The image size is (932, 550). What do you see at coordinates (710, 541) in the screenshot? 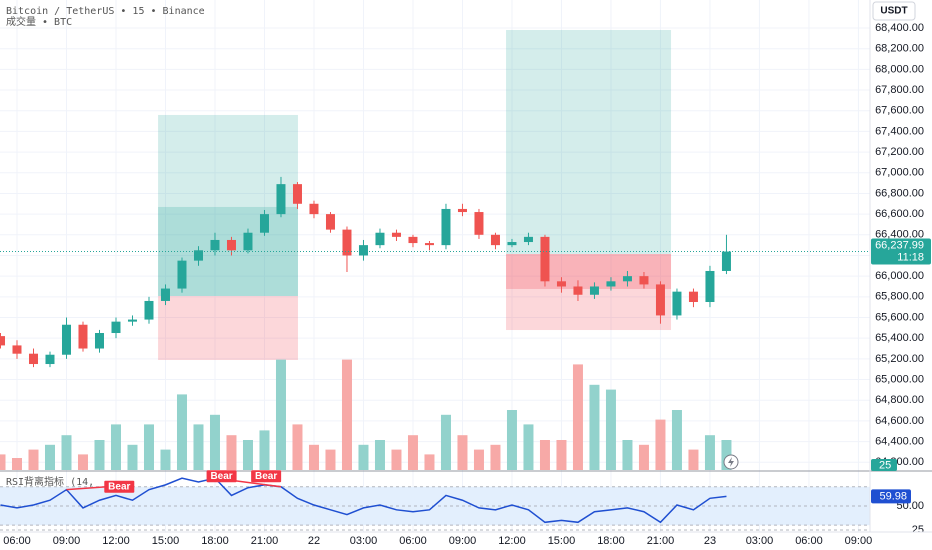
I see `x-tick-label: 23` at bounding box center [710, 541].